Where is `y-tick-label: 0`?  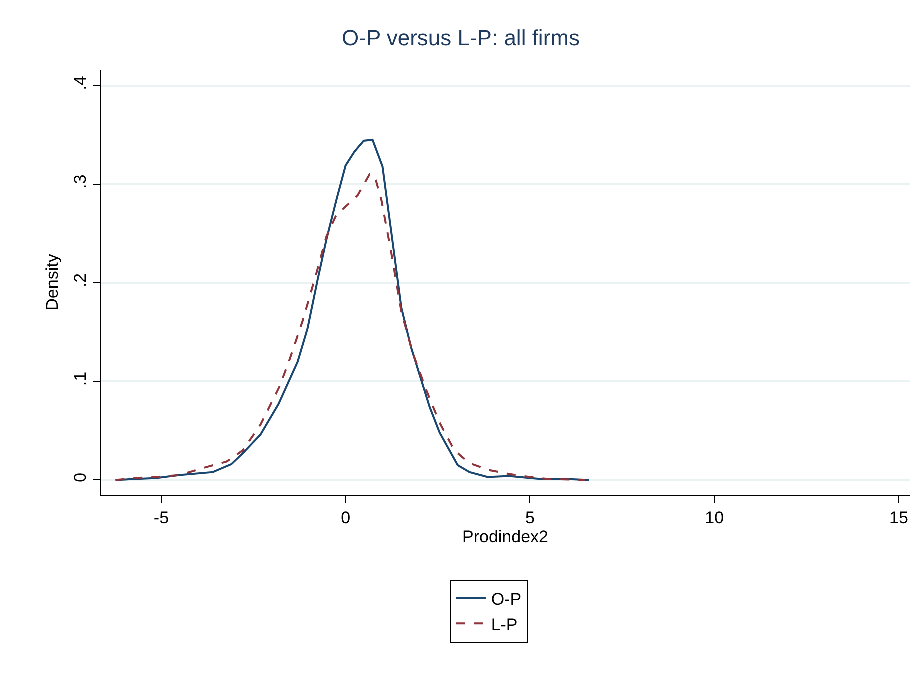
y-tick-label: 0 is located at coordinates (80, 477).